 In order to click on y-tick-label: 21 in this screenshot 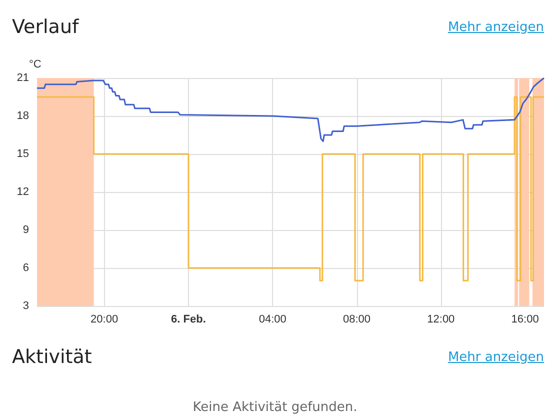, I will do `click(22, 78)`.